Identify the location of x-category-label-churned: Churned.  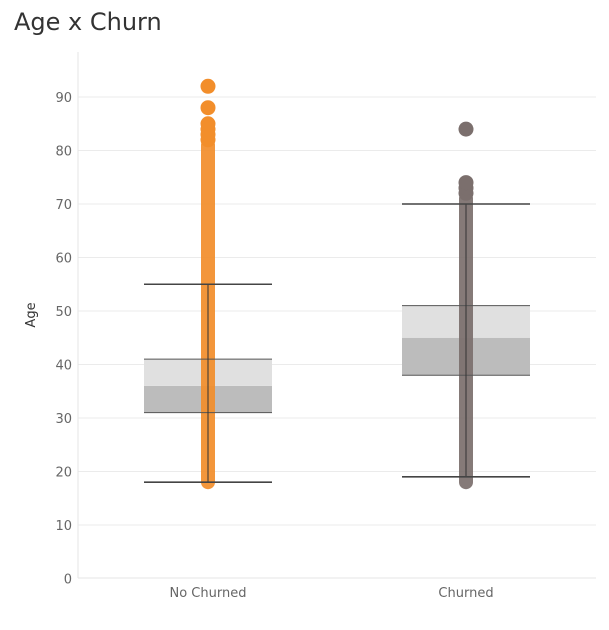
(465, 593).